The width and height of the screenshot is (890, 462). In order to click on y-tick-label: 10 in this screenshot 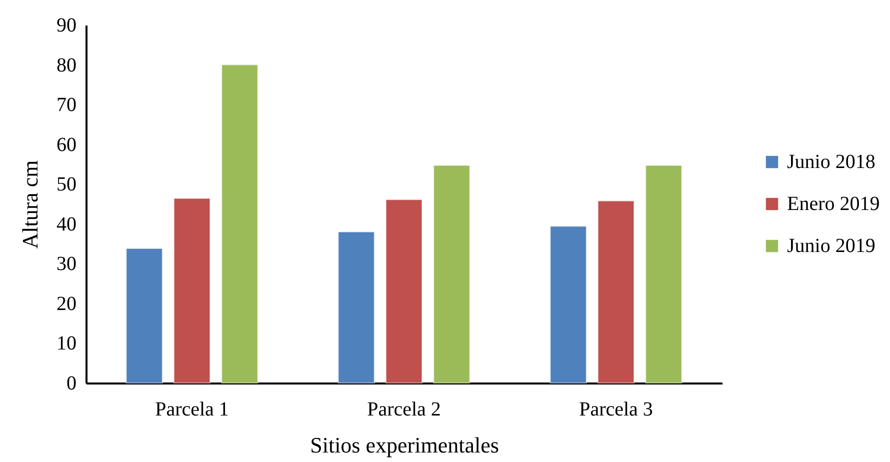, I will do `click(66, 343)`.